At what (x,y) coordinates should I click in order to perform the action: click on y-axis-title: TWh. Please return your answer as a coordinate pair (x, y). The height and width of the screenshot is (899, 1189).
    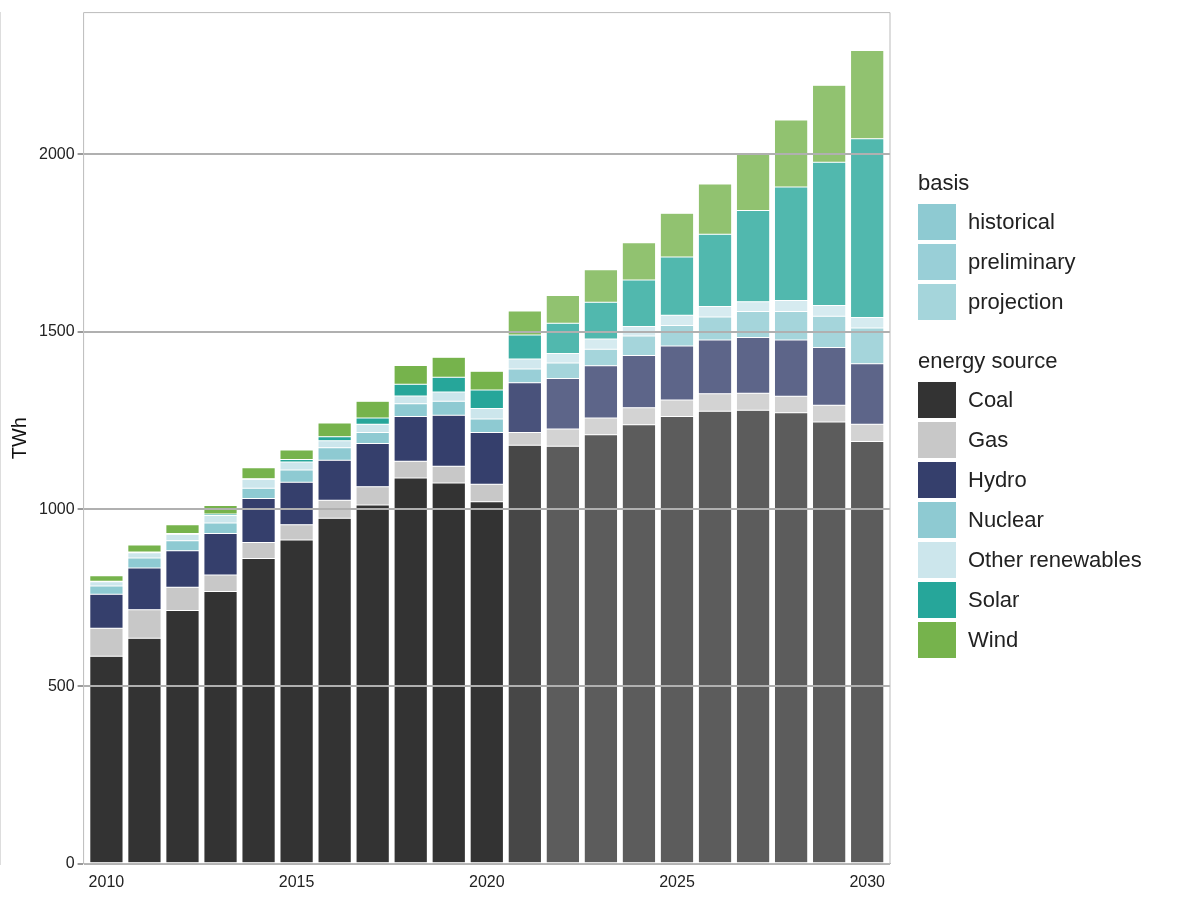
    Looking at the image, I should click on (18, 438).